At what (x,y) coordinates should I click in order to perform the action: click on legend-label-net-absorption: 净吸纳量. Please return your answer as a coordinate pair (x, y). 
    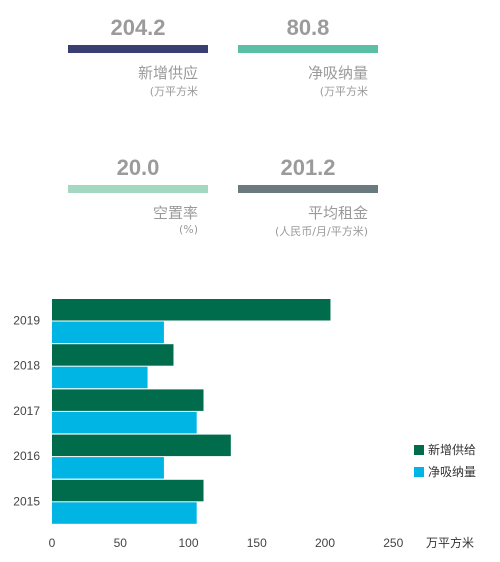
    Looking at the image, I should click on (452, 472).